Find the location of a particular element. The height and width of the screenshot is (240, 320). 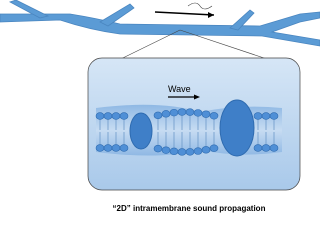

wave-label: Wave is located at coordinates (179, 89).